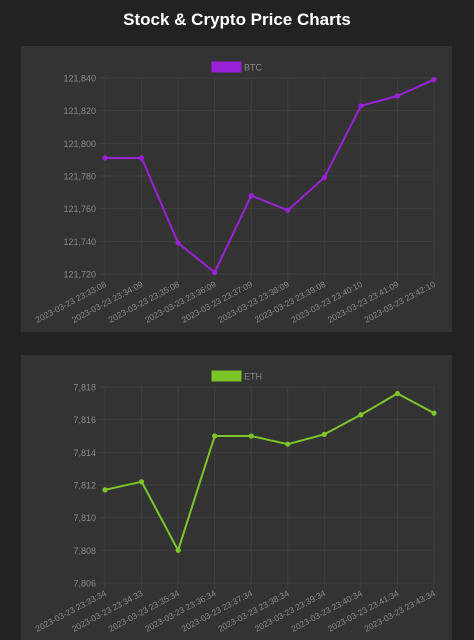  Describe the element at coordinates (79, 177) in the screenshot. I see `y-tick-label: 121,780` at that location.